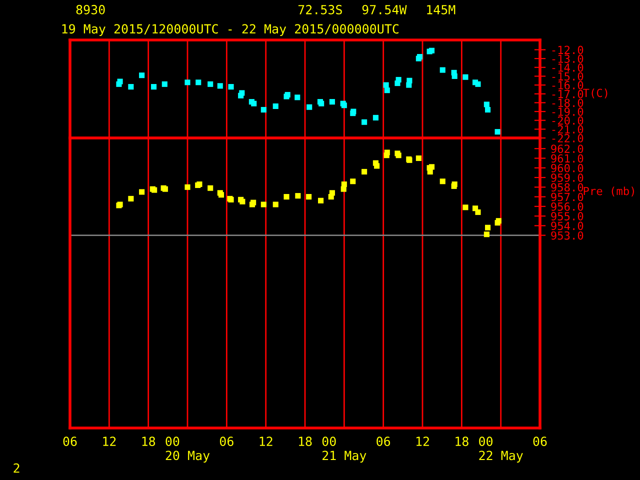  I want to click on y-tick-label: 960.0, so click(567, 168).